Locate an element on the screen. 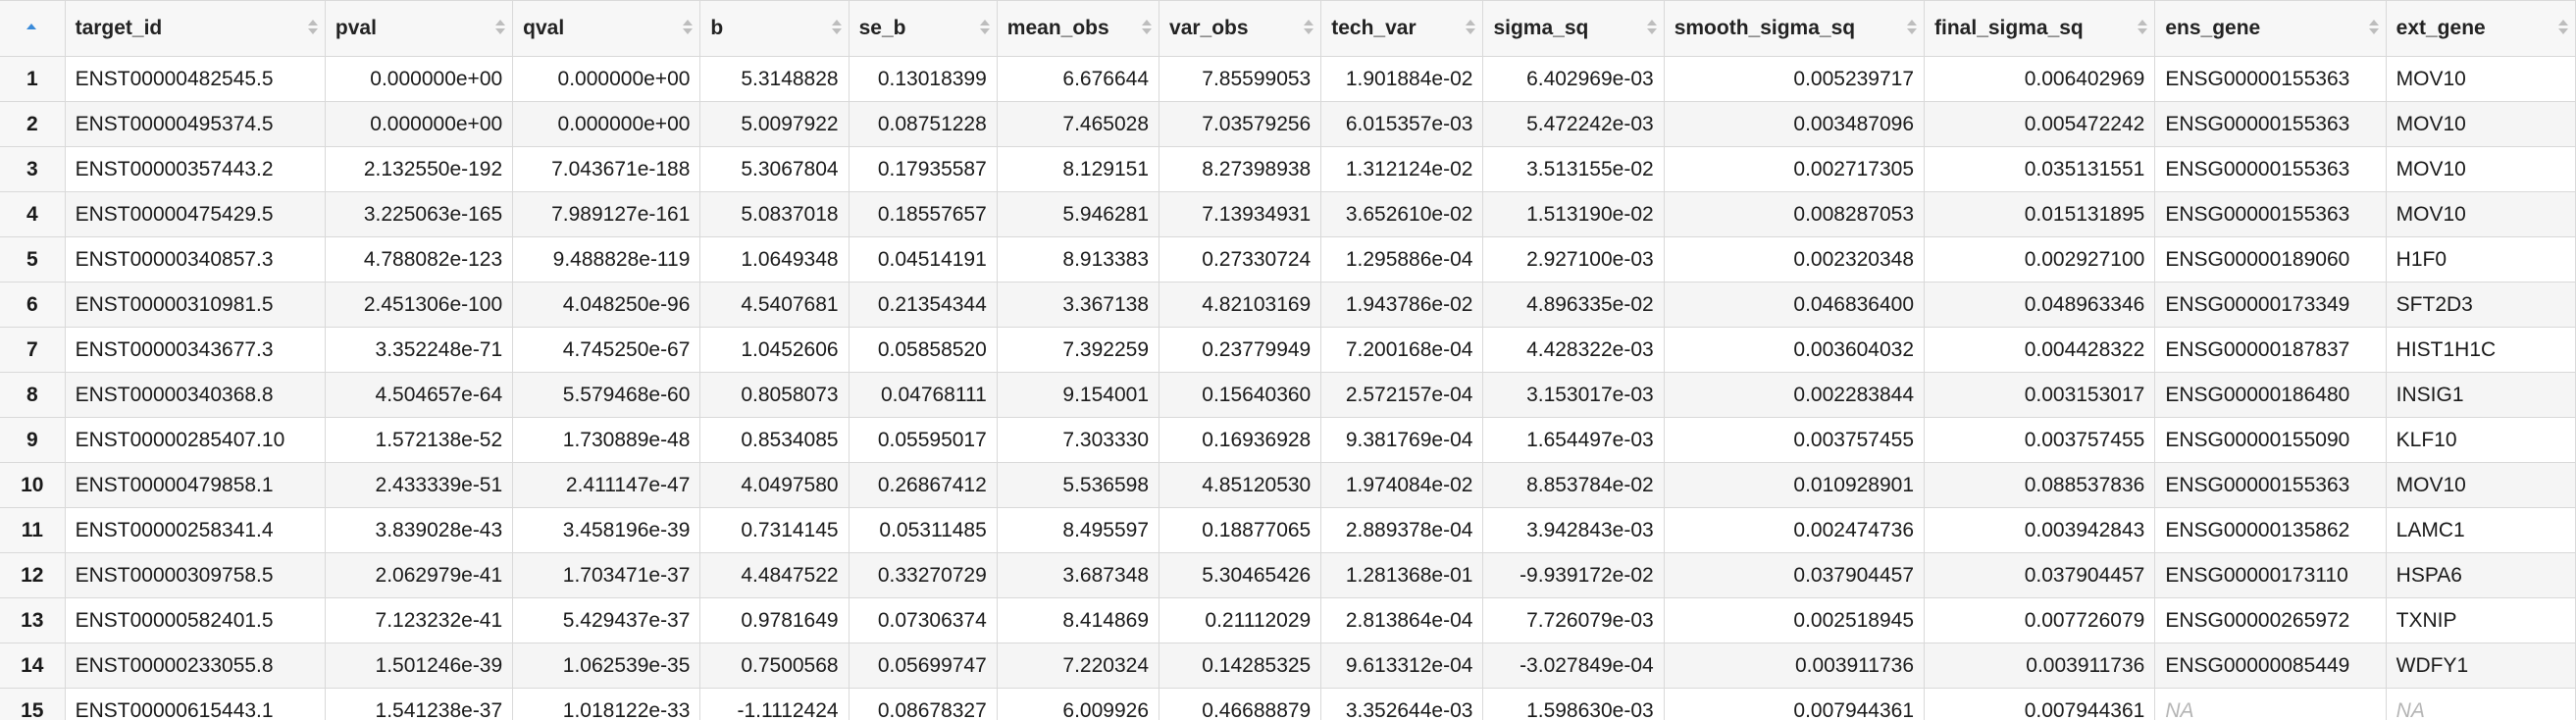  cell-ext-gene: LAMC1 is located at coordinates (2481, 530).